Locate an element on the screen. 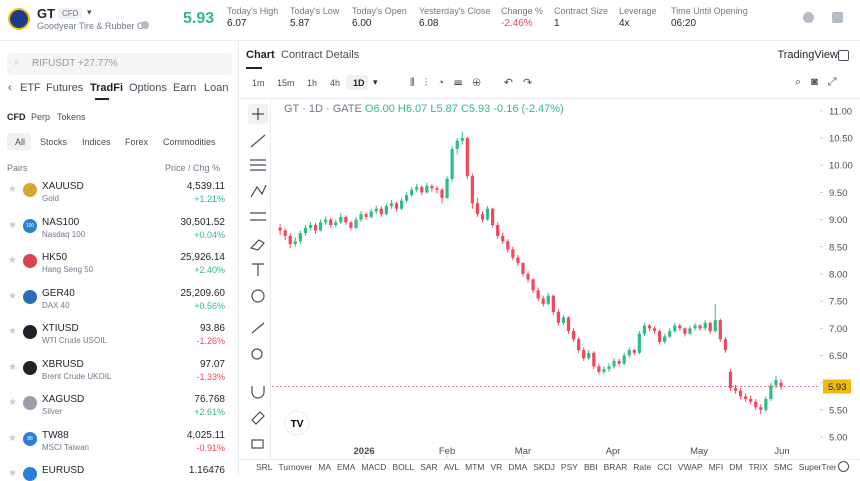  toolbar-icons: ⫴⫶◔☰⊕ ↶↷ is located at coordinates (476, 83).